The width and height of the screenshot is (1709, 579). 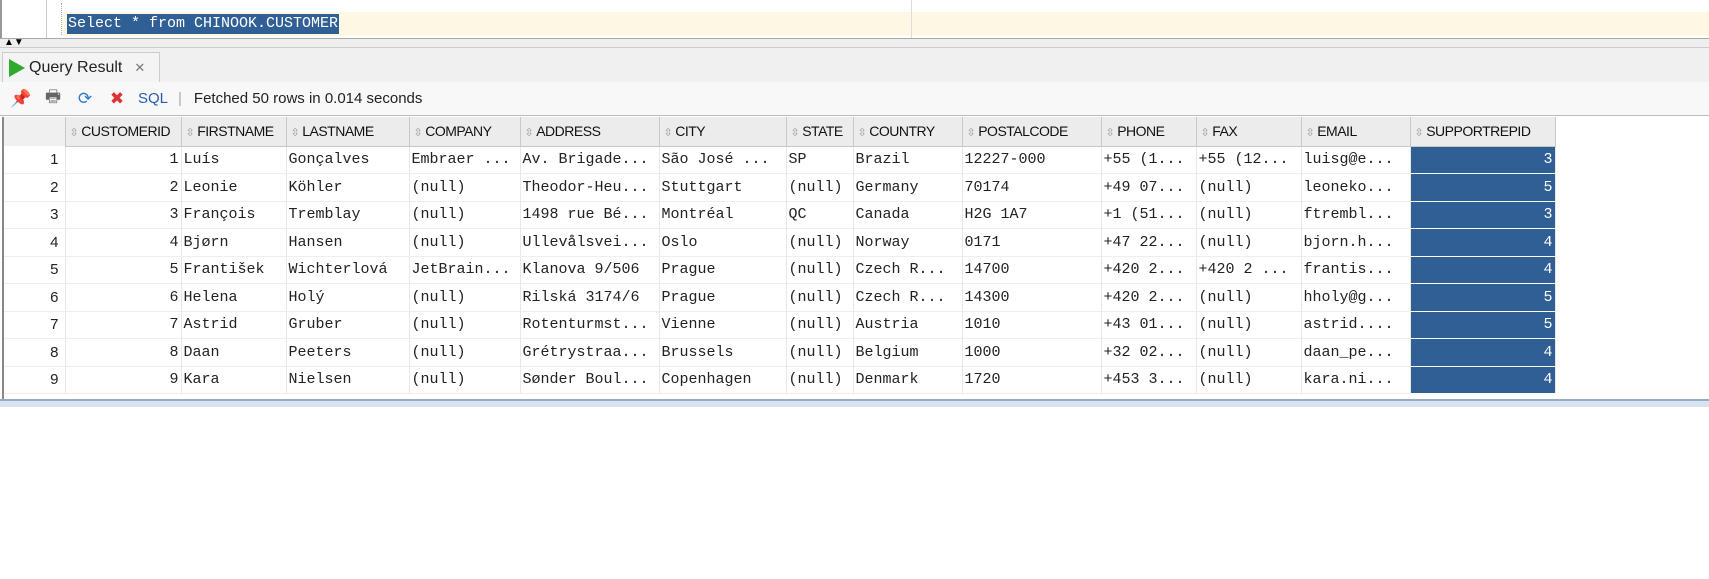 I want to click on column-header-state: ⇳ STATE, so click(x=819, y=132).